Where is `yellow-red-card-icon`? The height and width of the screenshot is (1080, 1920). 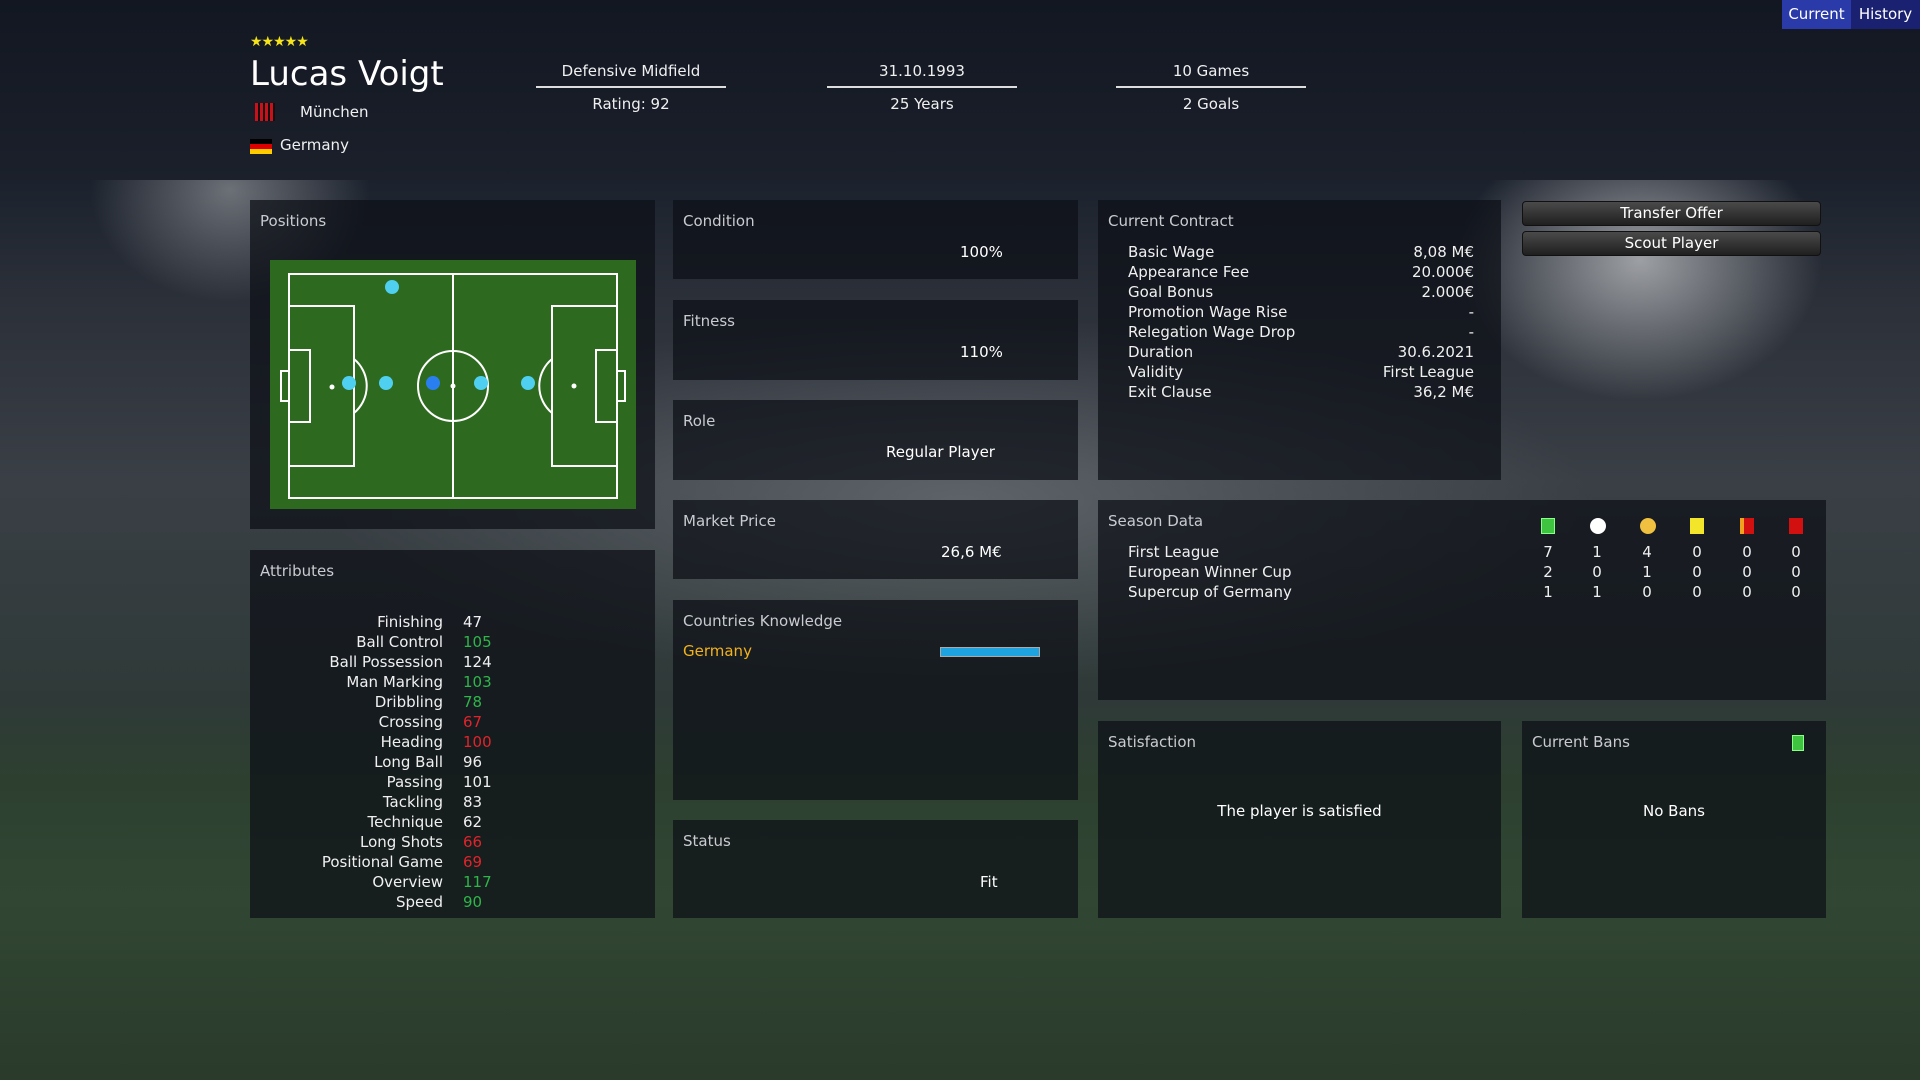
yellow-red-card-icon is located at coordinates (1747, 526).